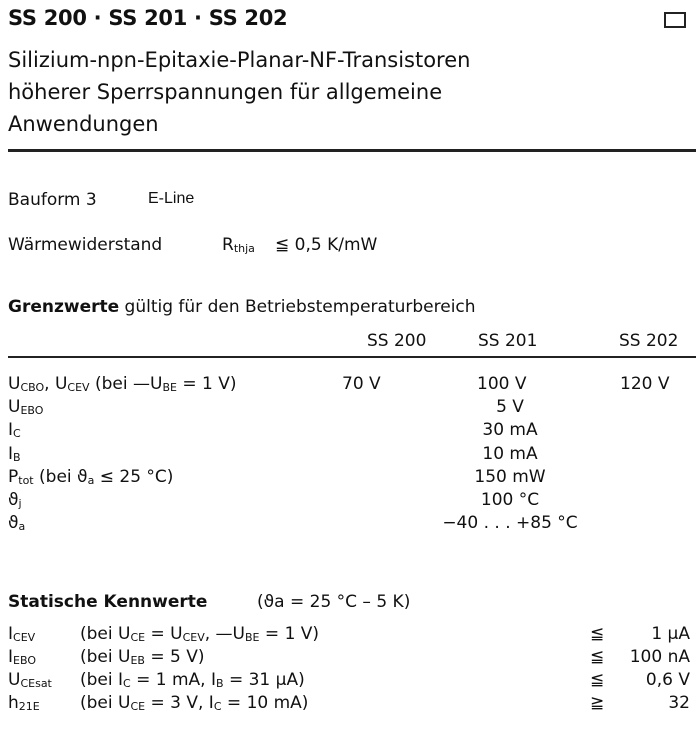  Describe the element at coordinates (20, 503) in the screenshot. I see `subscript: j` at that location.